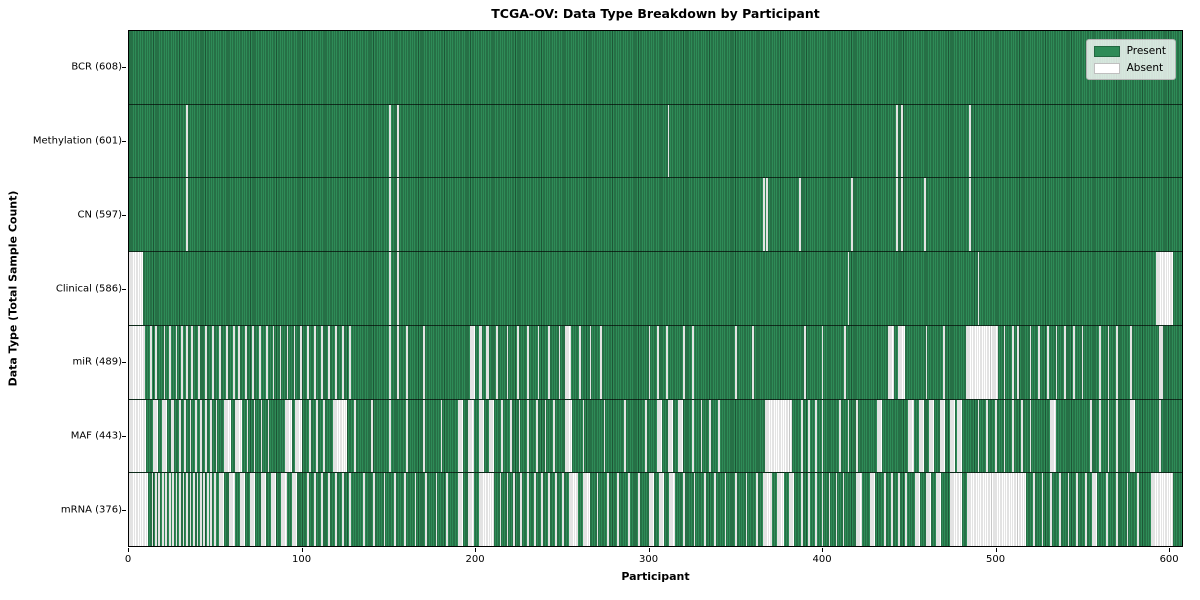 The image size is (1200, 600). Describe the element at coordinates (475, 559) in the screenshot. I see `x-tick-label: 200` at that location.